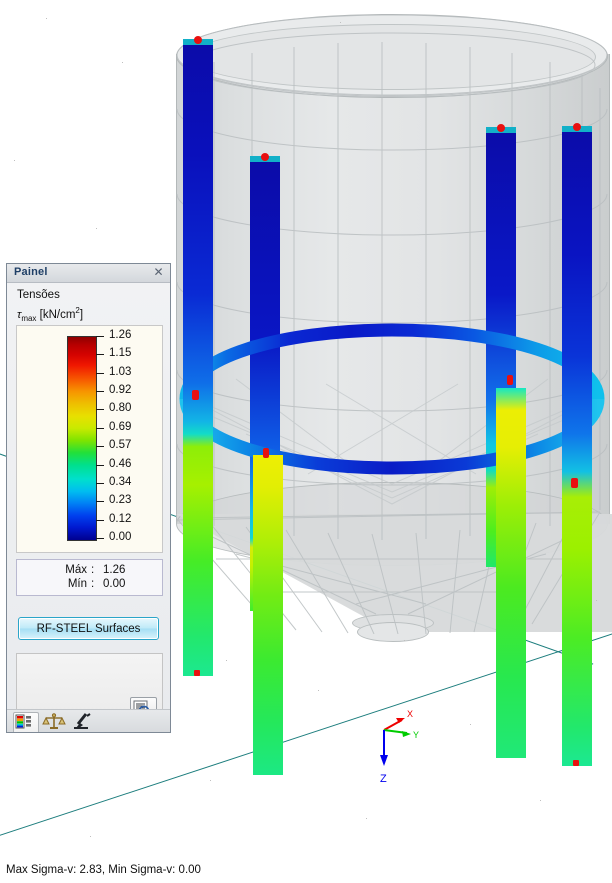  What do you see at coordinates (266, 453) in the screenshot?
I see `support-node-front-middle` at bounding box center [266, 453].